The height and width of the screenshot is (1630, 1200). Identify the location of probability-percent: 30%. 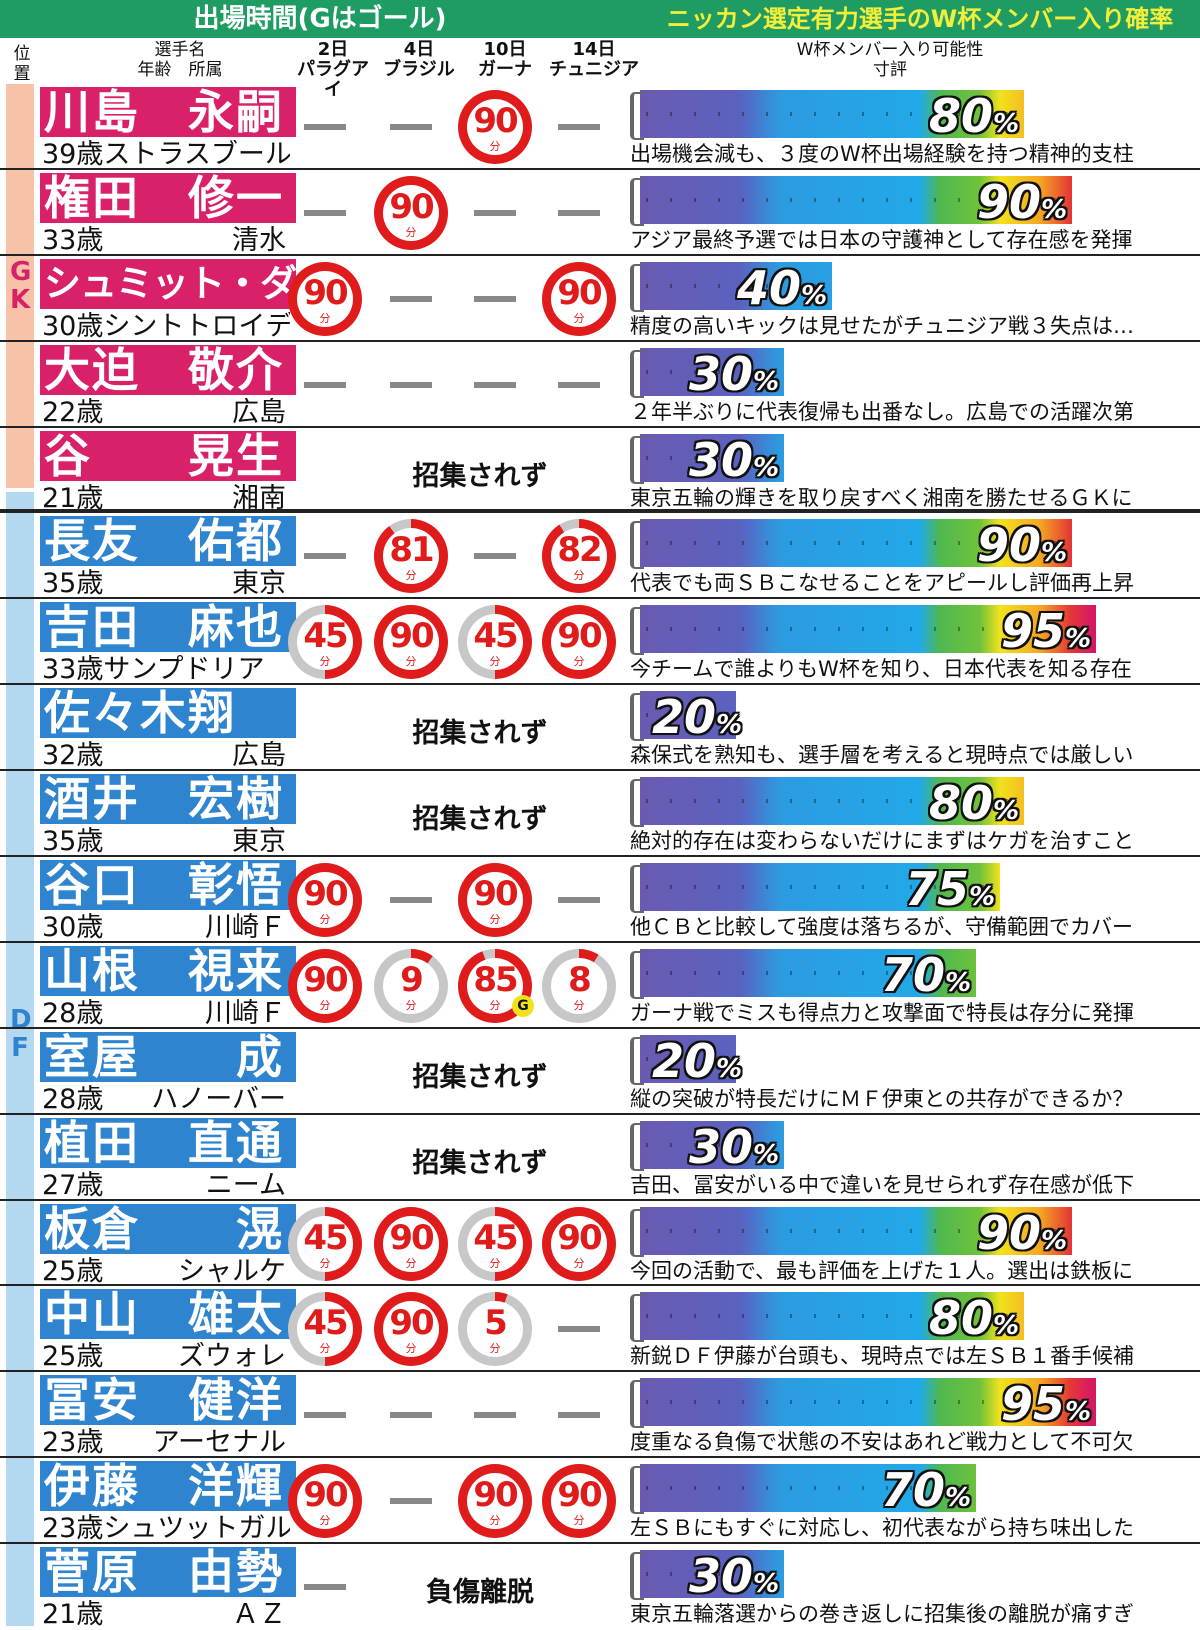
(734, 373).